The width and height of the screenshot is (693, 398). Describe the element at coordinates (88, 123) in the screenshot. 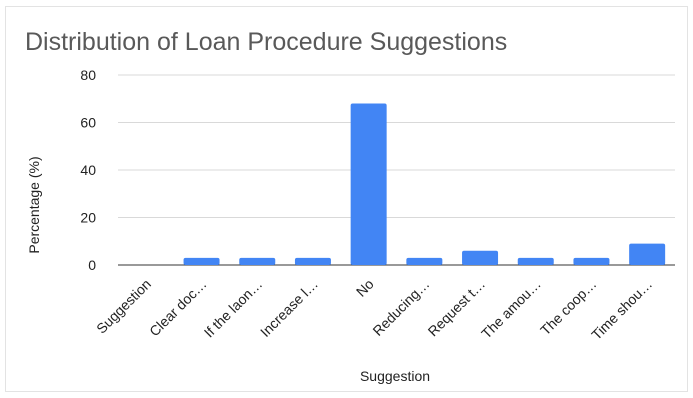

I see `y-tick-label: 60` at that location.